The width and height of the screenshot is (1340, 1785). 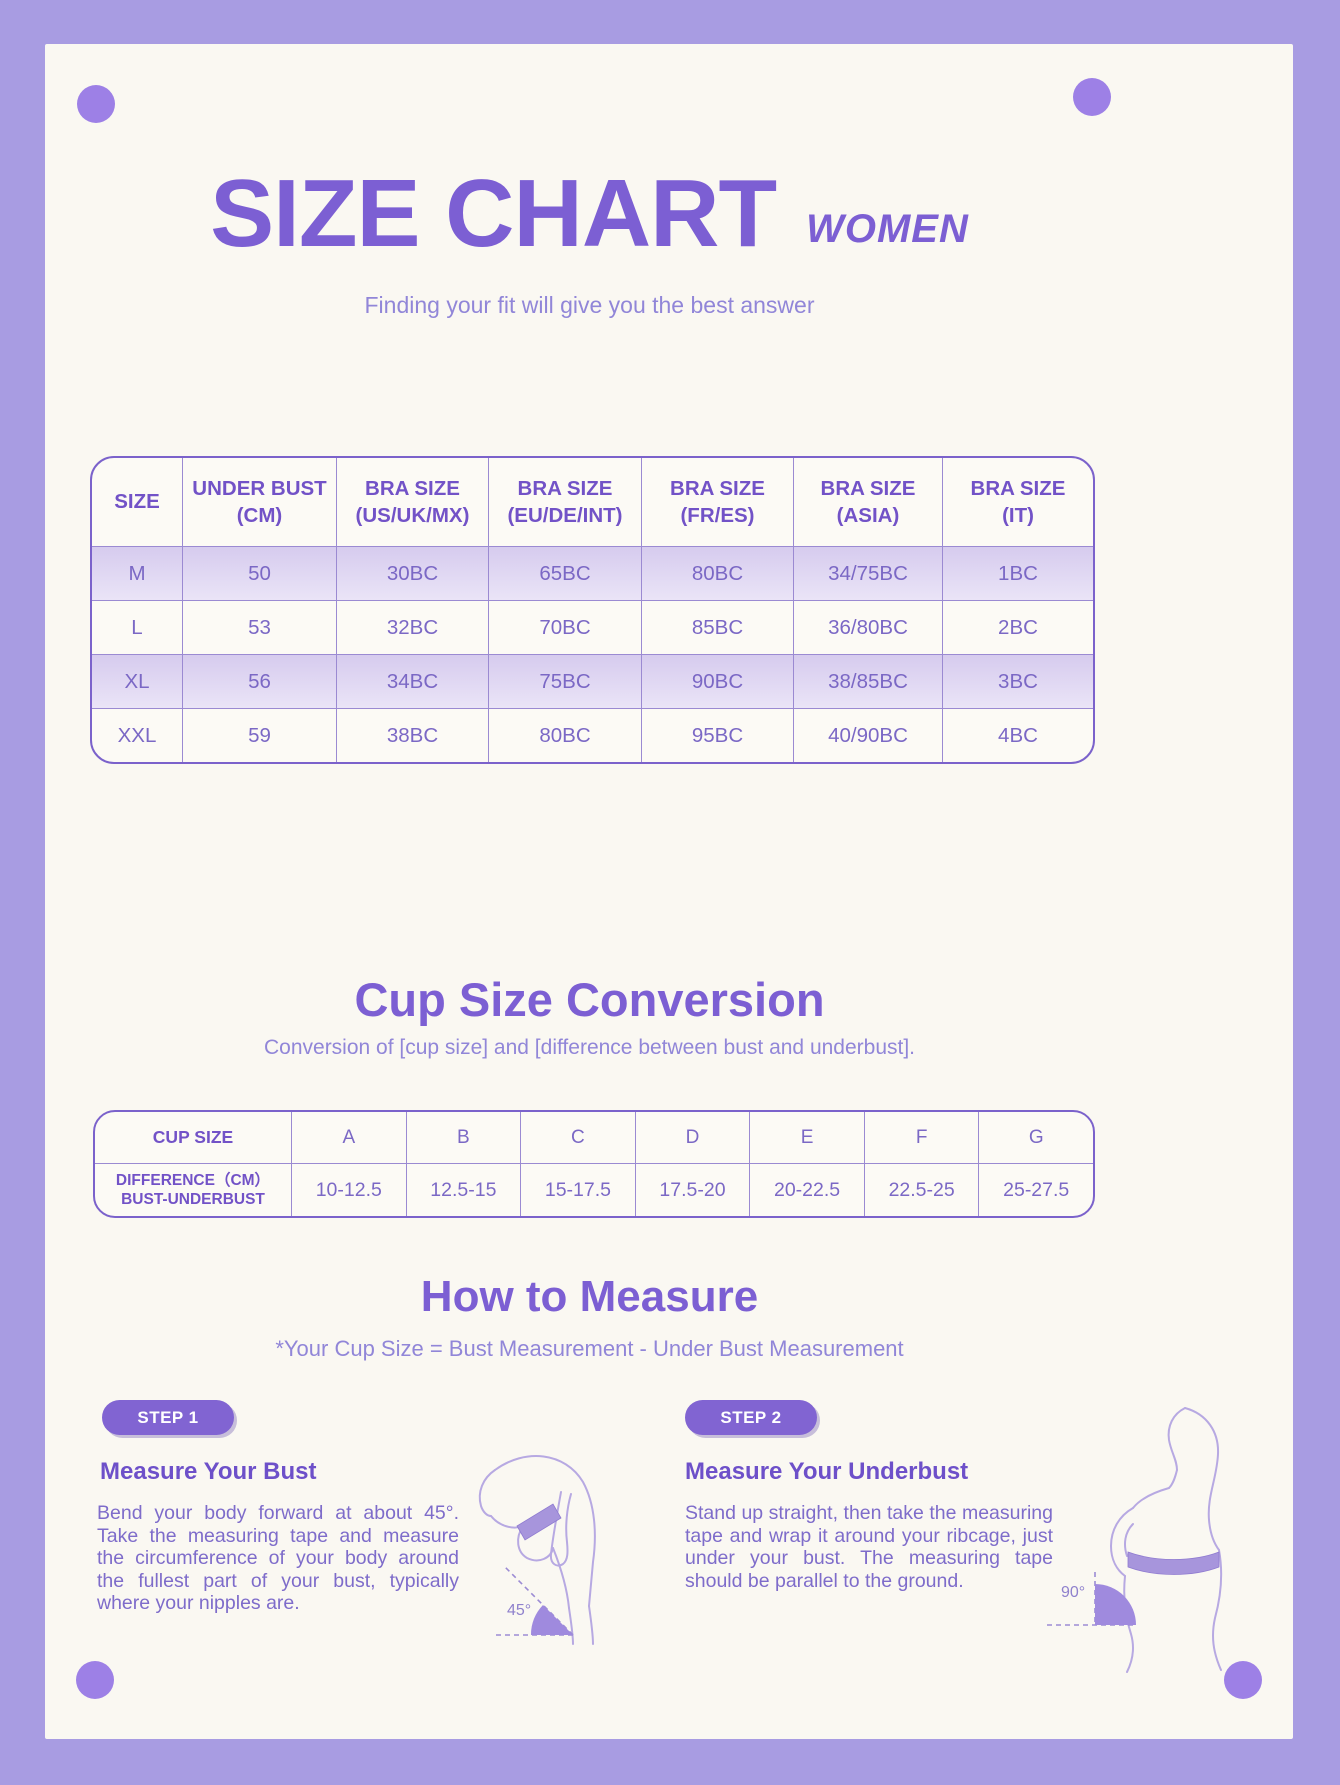 I want to click on header-line2: (US/UK/MX), so click(x=412, y=515).